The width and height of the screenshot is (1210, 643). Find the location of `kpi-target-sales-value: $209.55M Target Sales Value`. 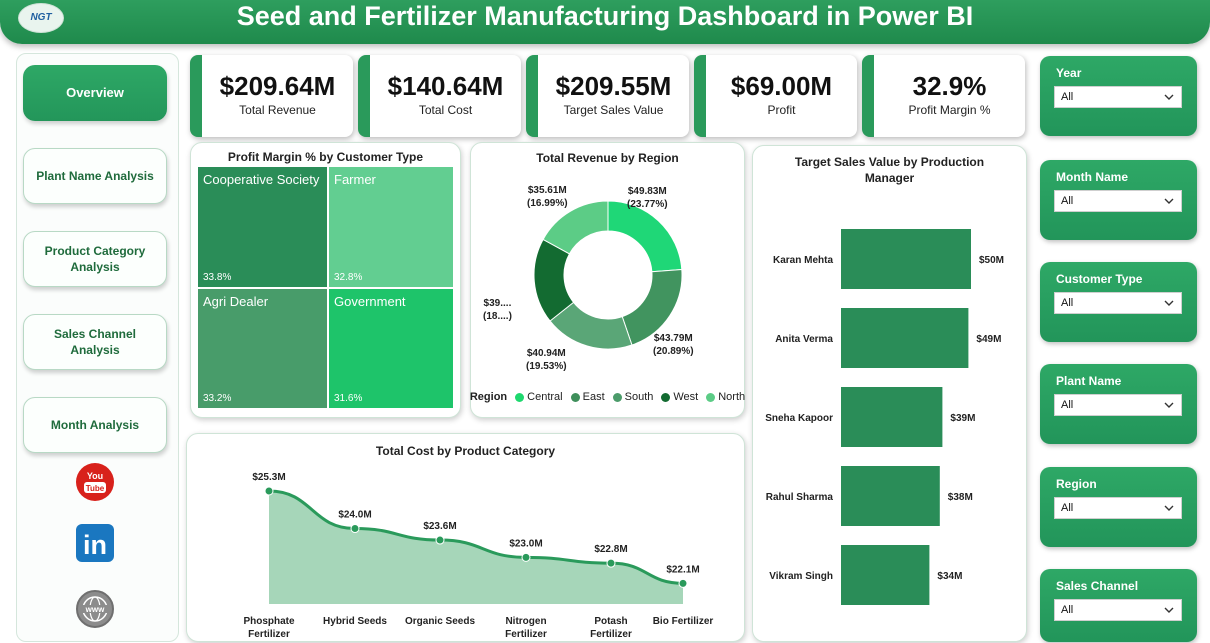

kpi-target-sales-value: $209.55M Target Sales Value is located at coordinates (607, 96).